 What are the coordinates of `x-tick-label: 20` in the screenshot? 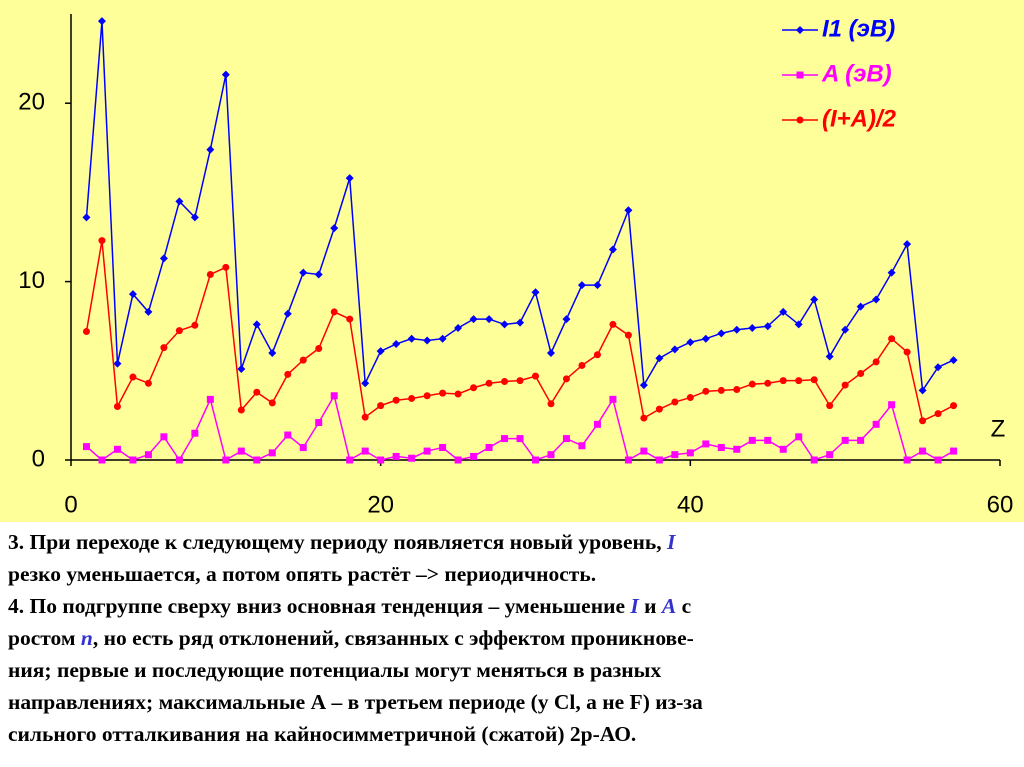 It's located at (380, 504).